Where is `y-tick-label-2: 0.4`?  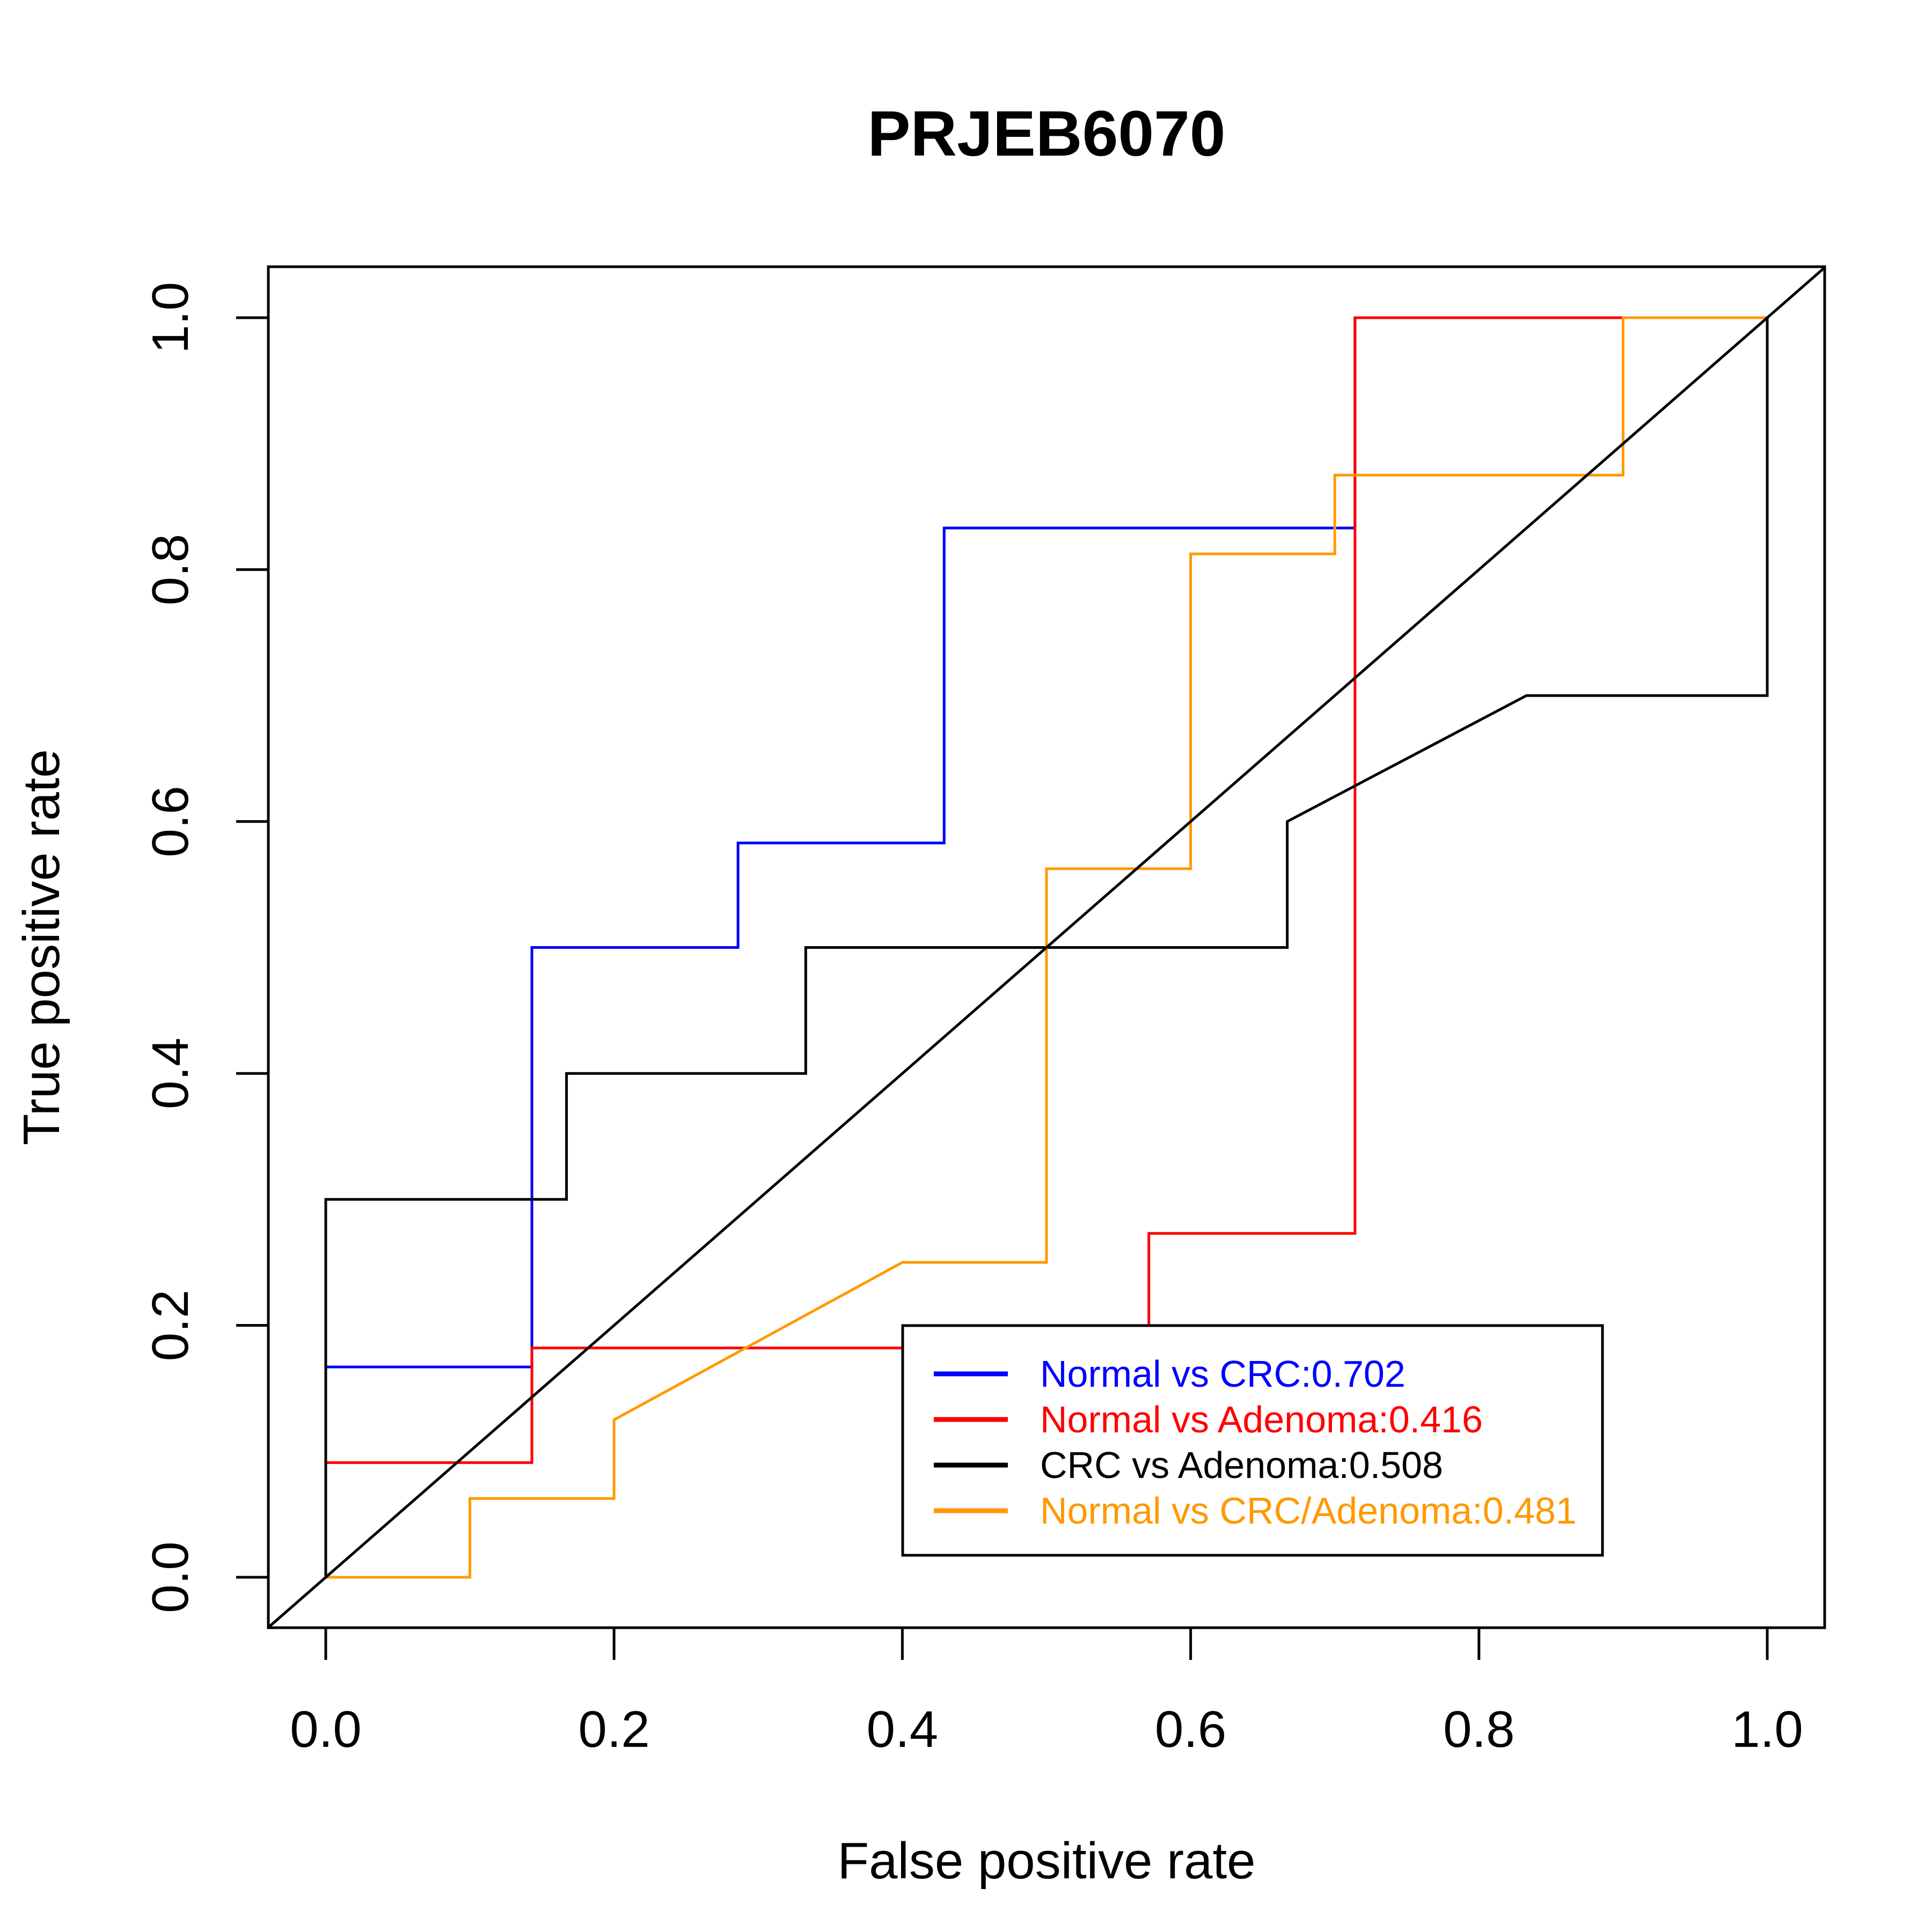 y-tick-label-2: 0.4 is located at coordinates (170, 1073).